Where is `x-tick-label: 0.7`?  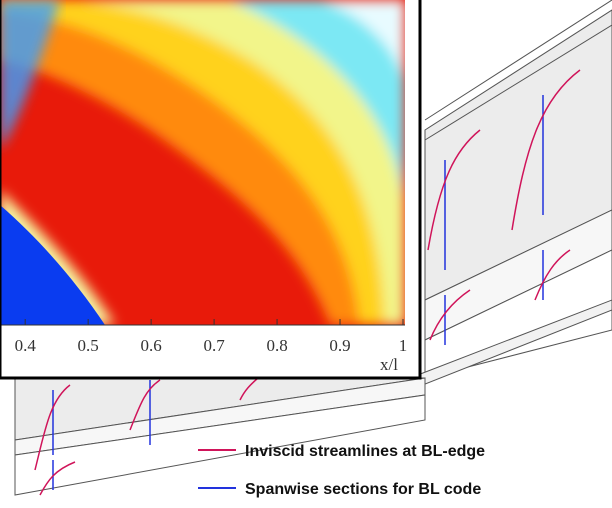 x-tick-label: 0.7 is located at coordinates (214, 345).